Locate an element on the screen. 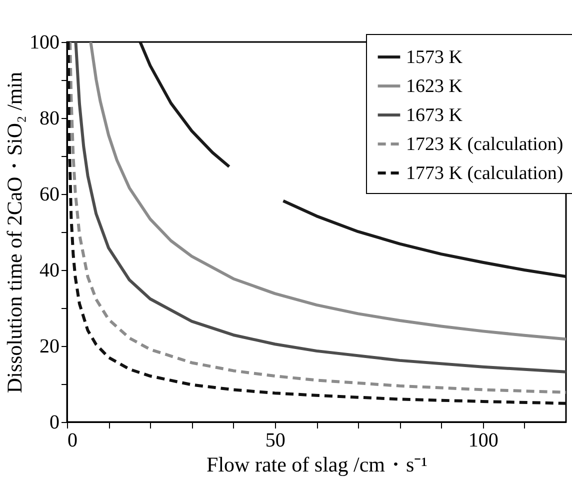 The height and width of the screenshot is (479, 572). x-axis-title: Flow rate of slag /cm・s⁻¹ is located at coordinates (317, 464).